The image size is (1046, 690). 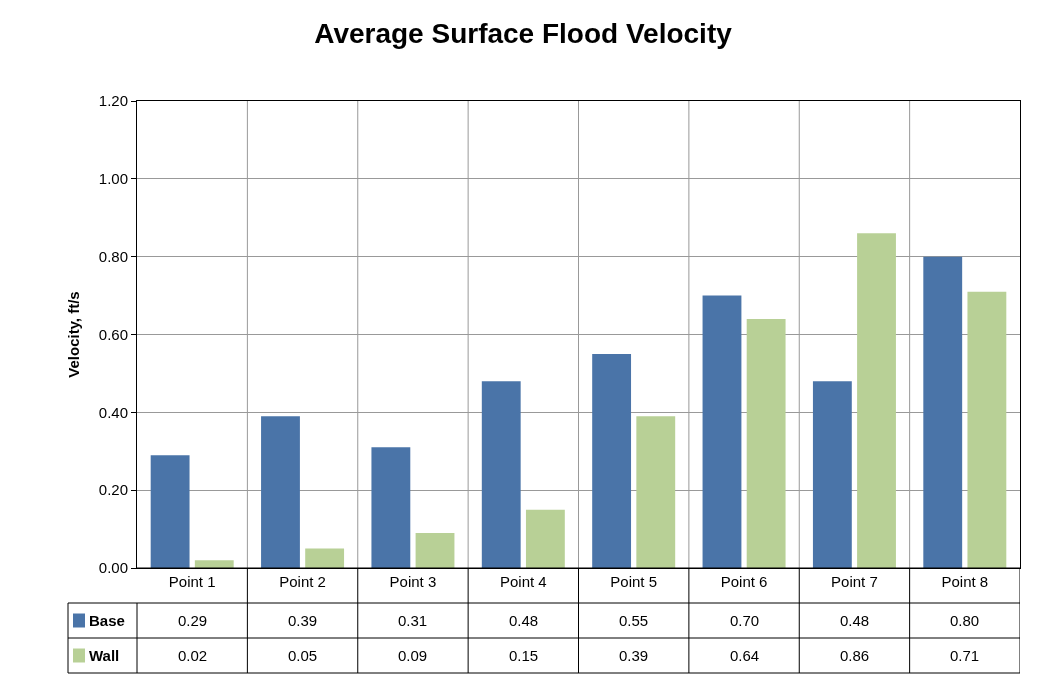 What do you see at coordinates (107, 620) in the screenshot?
I see `legend-label: Base` at bounding box center [107, 620].